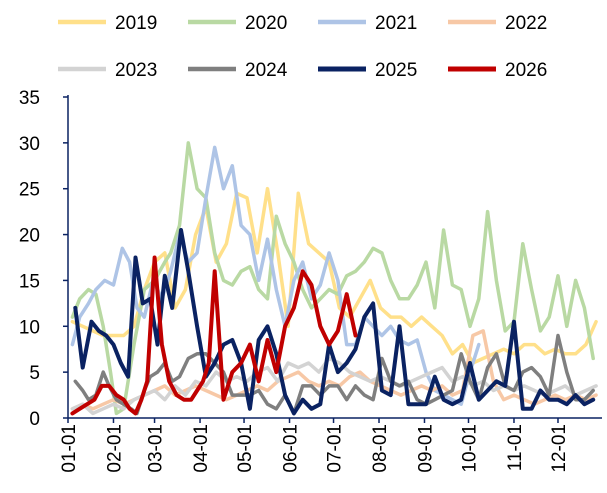 Image resolution: width=607 pixels, height=493 pixels. Describe the element at coordinates (291, 448) in the screenshot. I see `x-tick-label: 06-01` at that location.